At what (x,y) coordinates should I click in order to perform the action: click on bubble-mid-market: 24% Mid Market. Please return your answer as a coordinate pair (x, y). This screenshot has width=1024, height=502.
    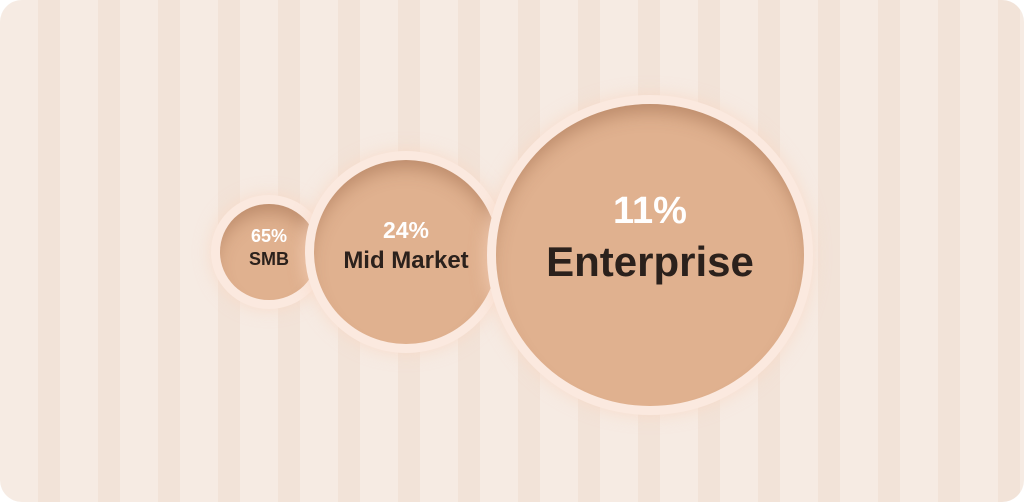
    Looking at the image, I should click on (406, 252).